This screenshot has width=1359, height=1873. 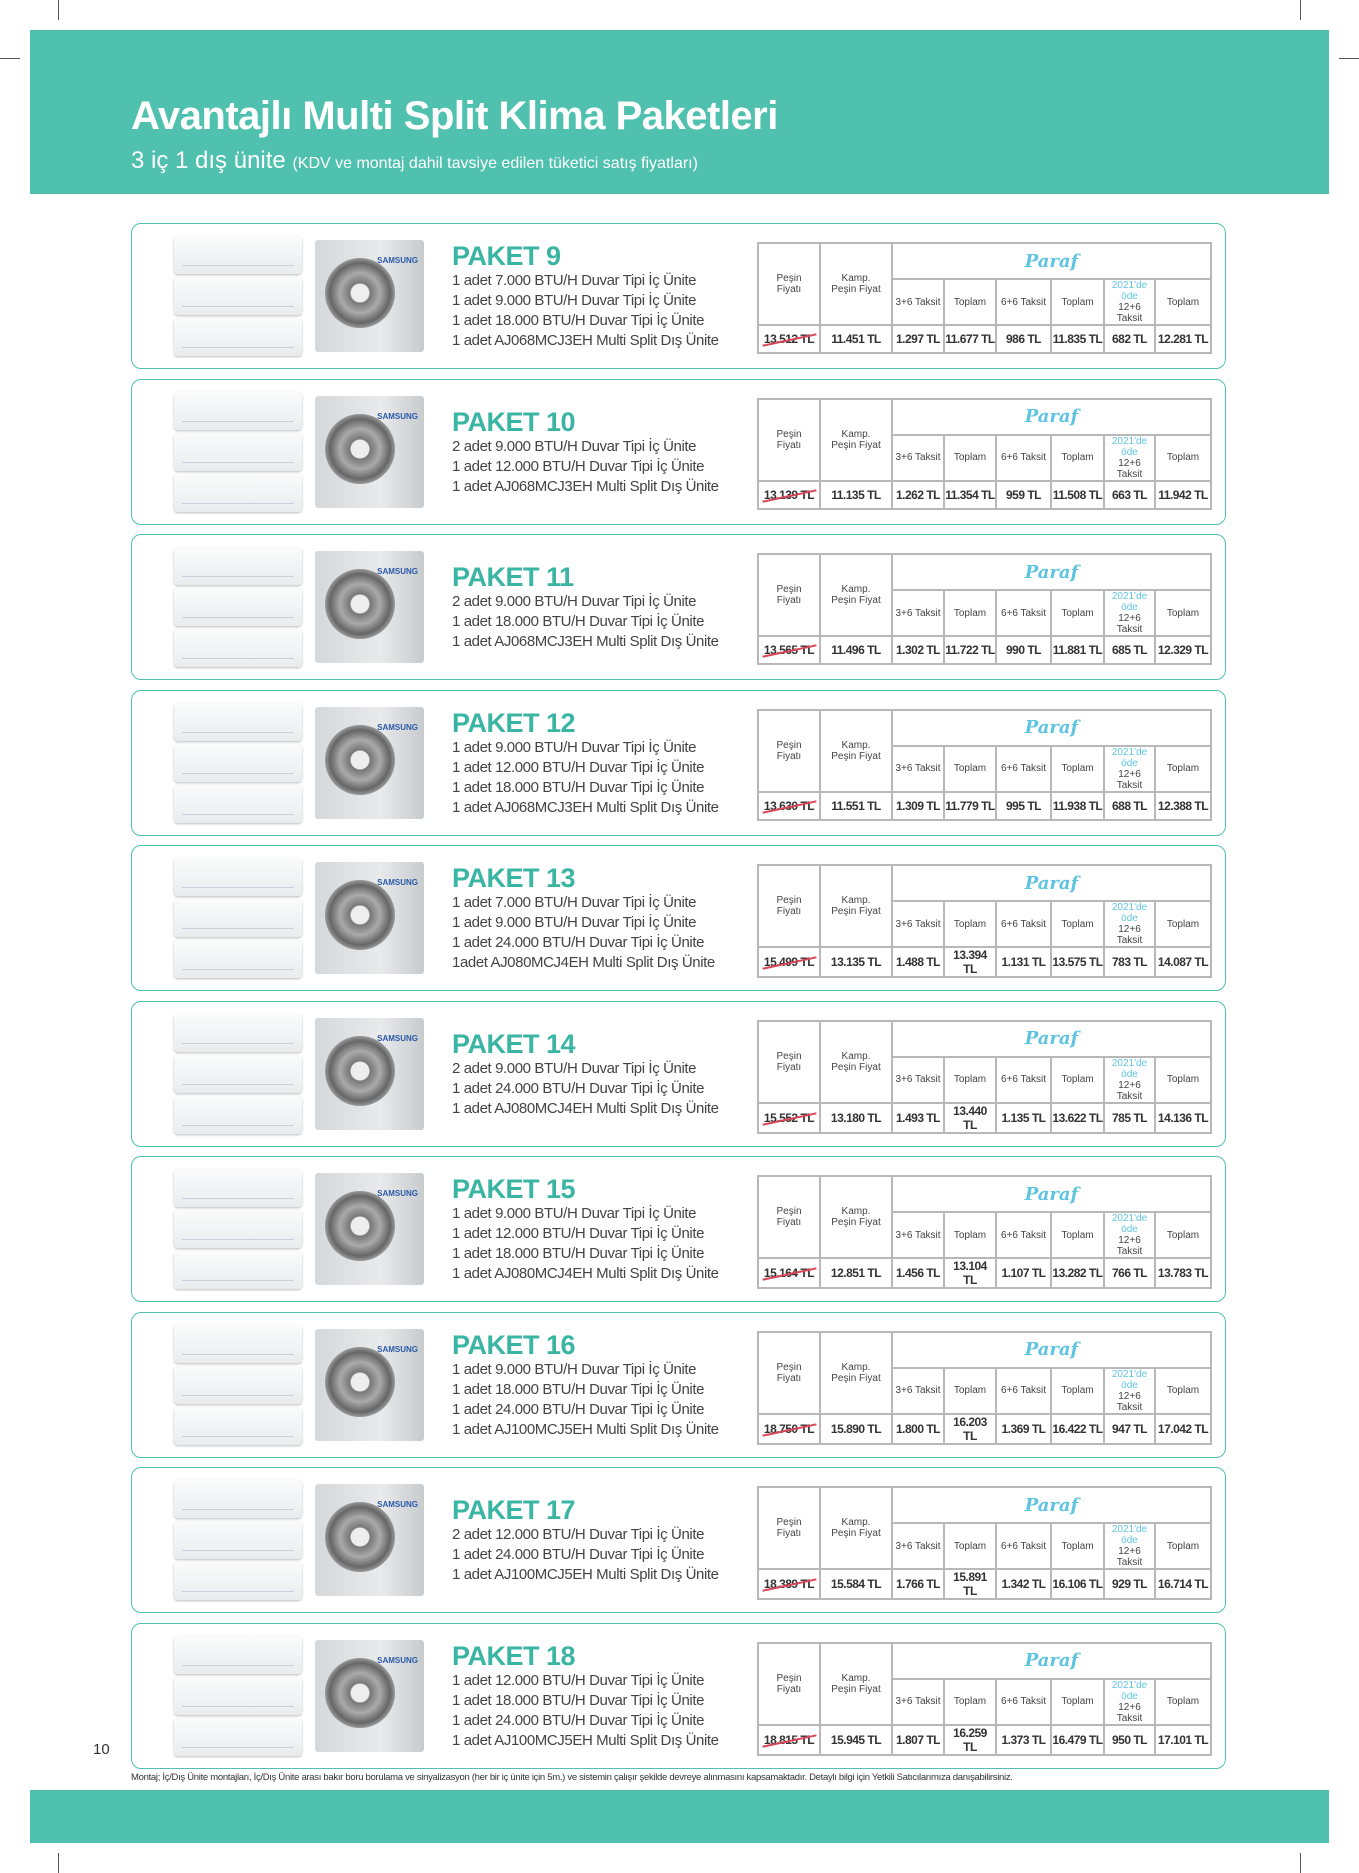 I want to click on price-value: 13.180 TL, so click(x=856, y=1117).